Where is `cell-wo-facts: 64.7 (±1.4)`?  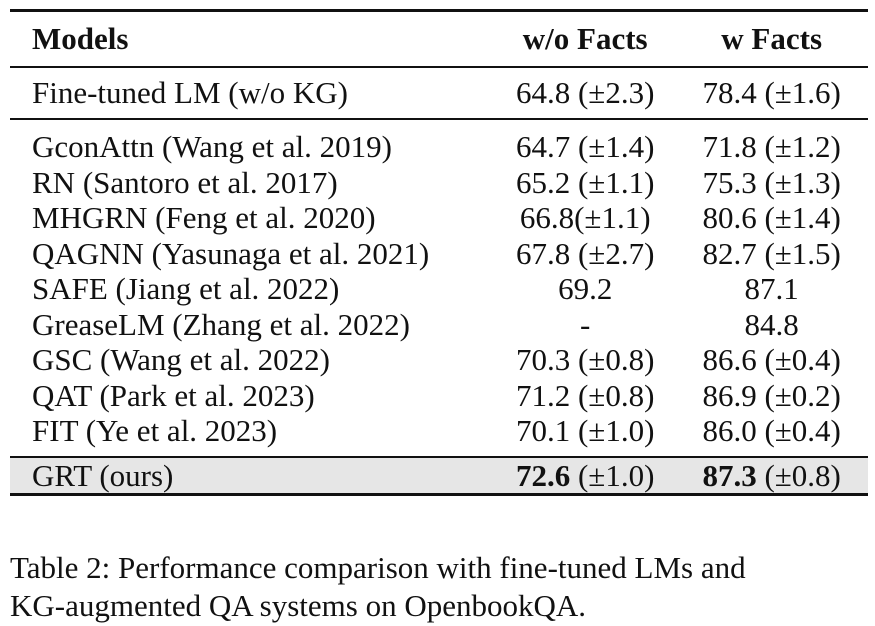
cell-wo-facts: 64.7 (±1.4) is located at coordinates (585, 146).